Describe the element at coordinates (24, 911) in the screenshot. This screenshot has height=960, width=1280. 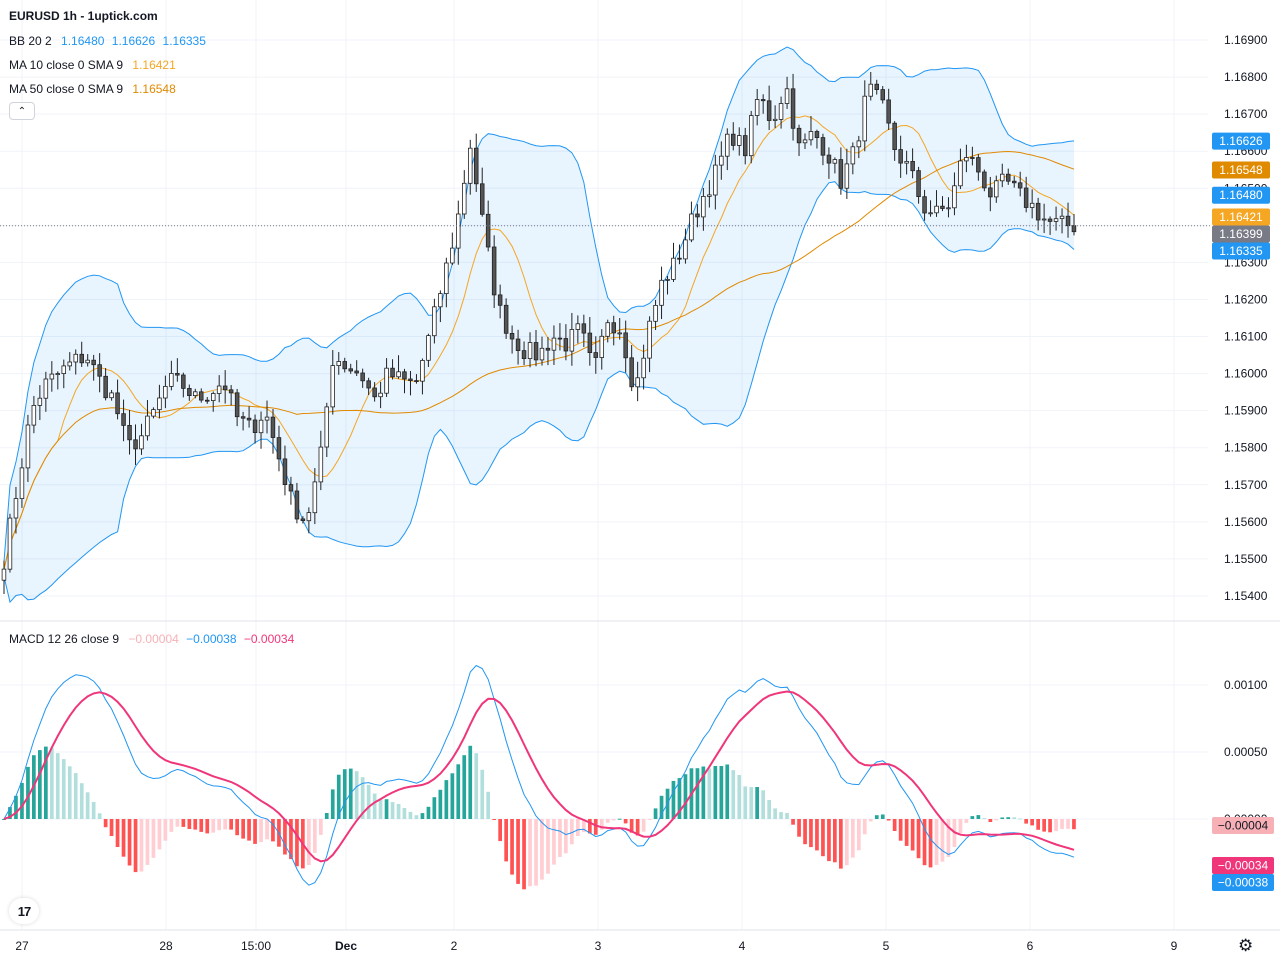
I see `tradingview-logo: 17` at that location.